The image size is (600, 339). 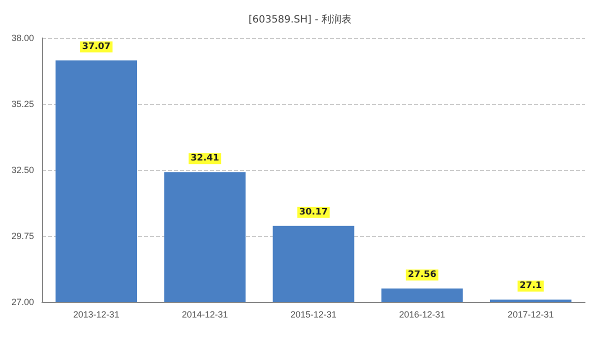 What do you see at coordinates (22, 302) in the screenshot?
I see `y-tick-label: 27.00` at bounding box center [22, 302].